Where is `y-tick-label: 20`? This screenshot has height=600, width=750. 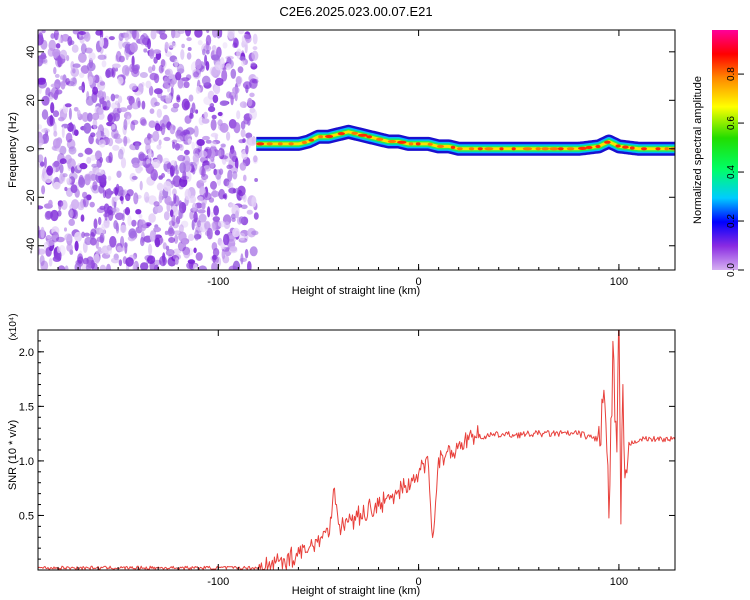
y-tick-label: 20 is located at coordinates (31, 100).